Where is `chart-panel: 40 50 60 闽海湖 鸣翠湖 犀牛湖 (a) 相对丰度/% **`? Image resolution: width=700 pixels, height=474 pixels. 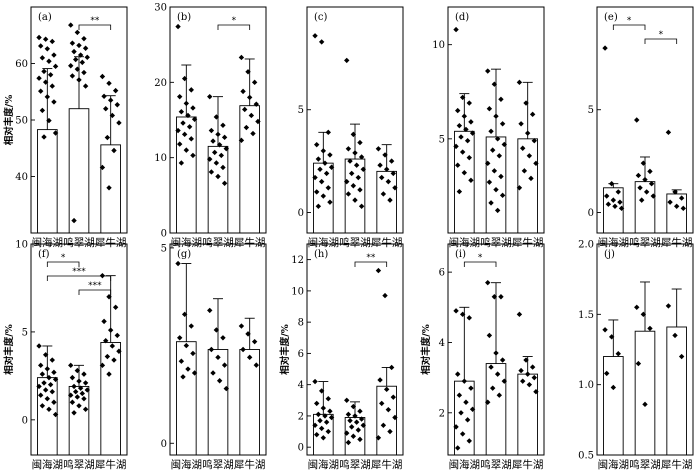 chart-panel: 40 50 60 闽海湖 鸣翠湖 犀牛湖 (a) 相对丰度/% ** is located at coordinates (65, 127).